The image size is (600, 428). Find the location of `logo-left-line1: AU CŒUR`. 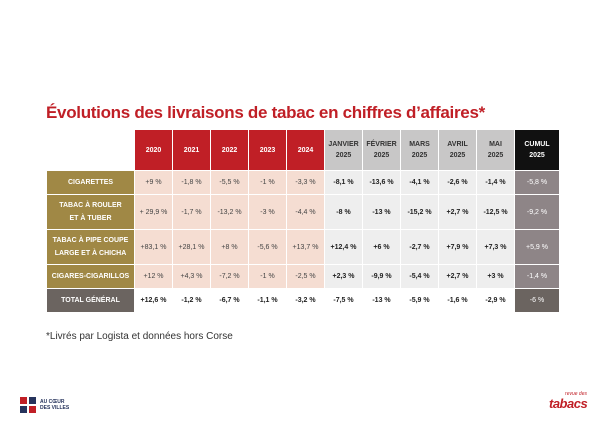

logo-left-line1: AU CŒUR is located at coordinates (52, 402).